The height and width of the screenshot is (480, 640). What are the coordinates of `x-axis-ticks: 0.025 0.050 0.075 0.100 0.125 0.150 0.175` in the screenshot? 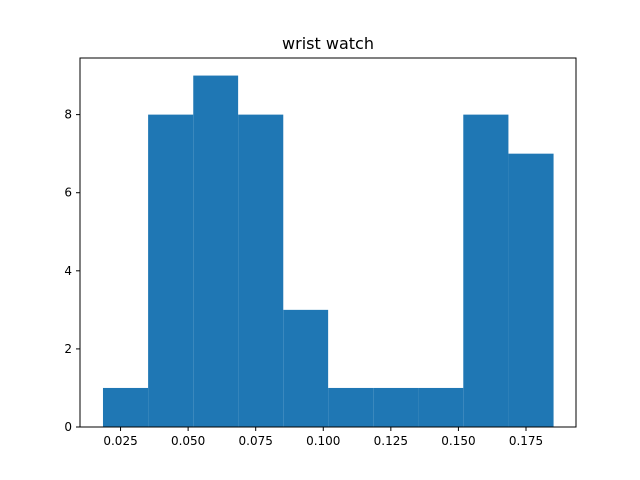 It's located at (323, 437).